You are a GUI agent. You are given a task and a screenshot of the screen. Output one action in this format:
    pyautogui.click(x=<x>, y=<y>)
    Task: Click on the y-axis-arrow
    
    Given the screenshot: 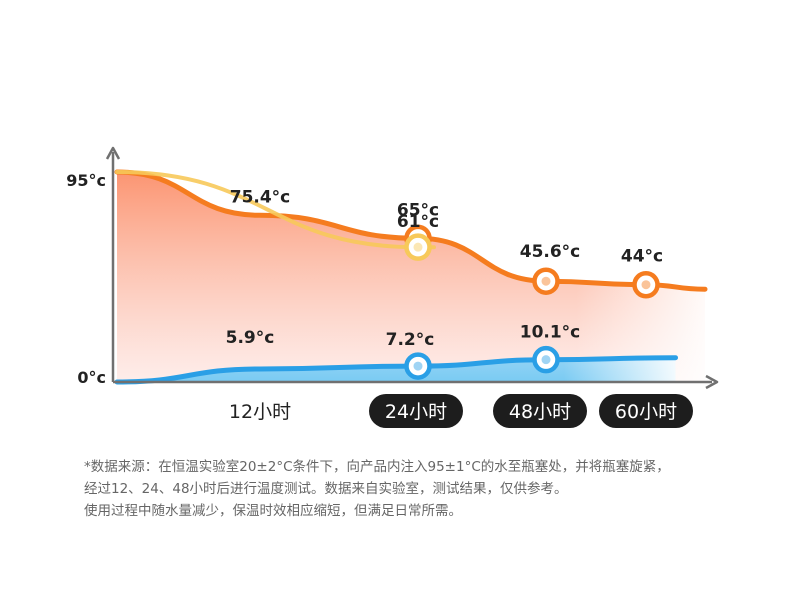 What is the action you would take?
    pyautogui.click(x=113, y=153)
    